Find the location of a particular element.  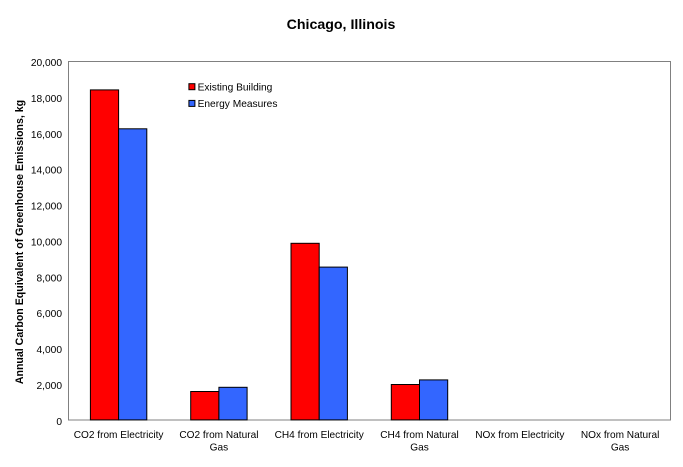

svg-text: 8,000 is located at coordinates (50, 278).